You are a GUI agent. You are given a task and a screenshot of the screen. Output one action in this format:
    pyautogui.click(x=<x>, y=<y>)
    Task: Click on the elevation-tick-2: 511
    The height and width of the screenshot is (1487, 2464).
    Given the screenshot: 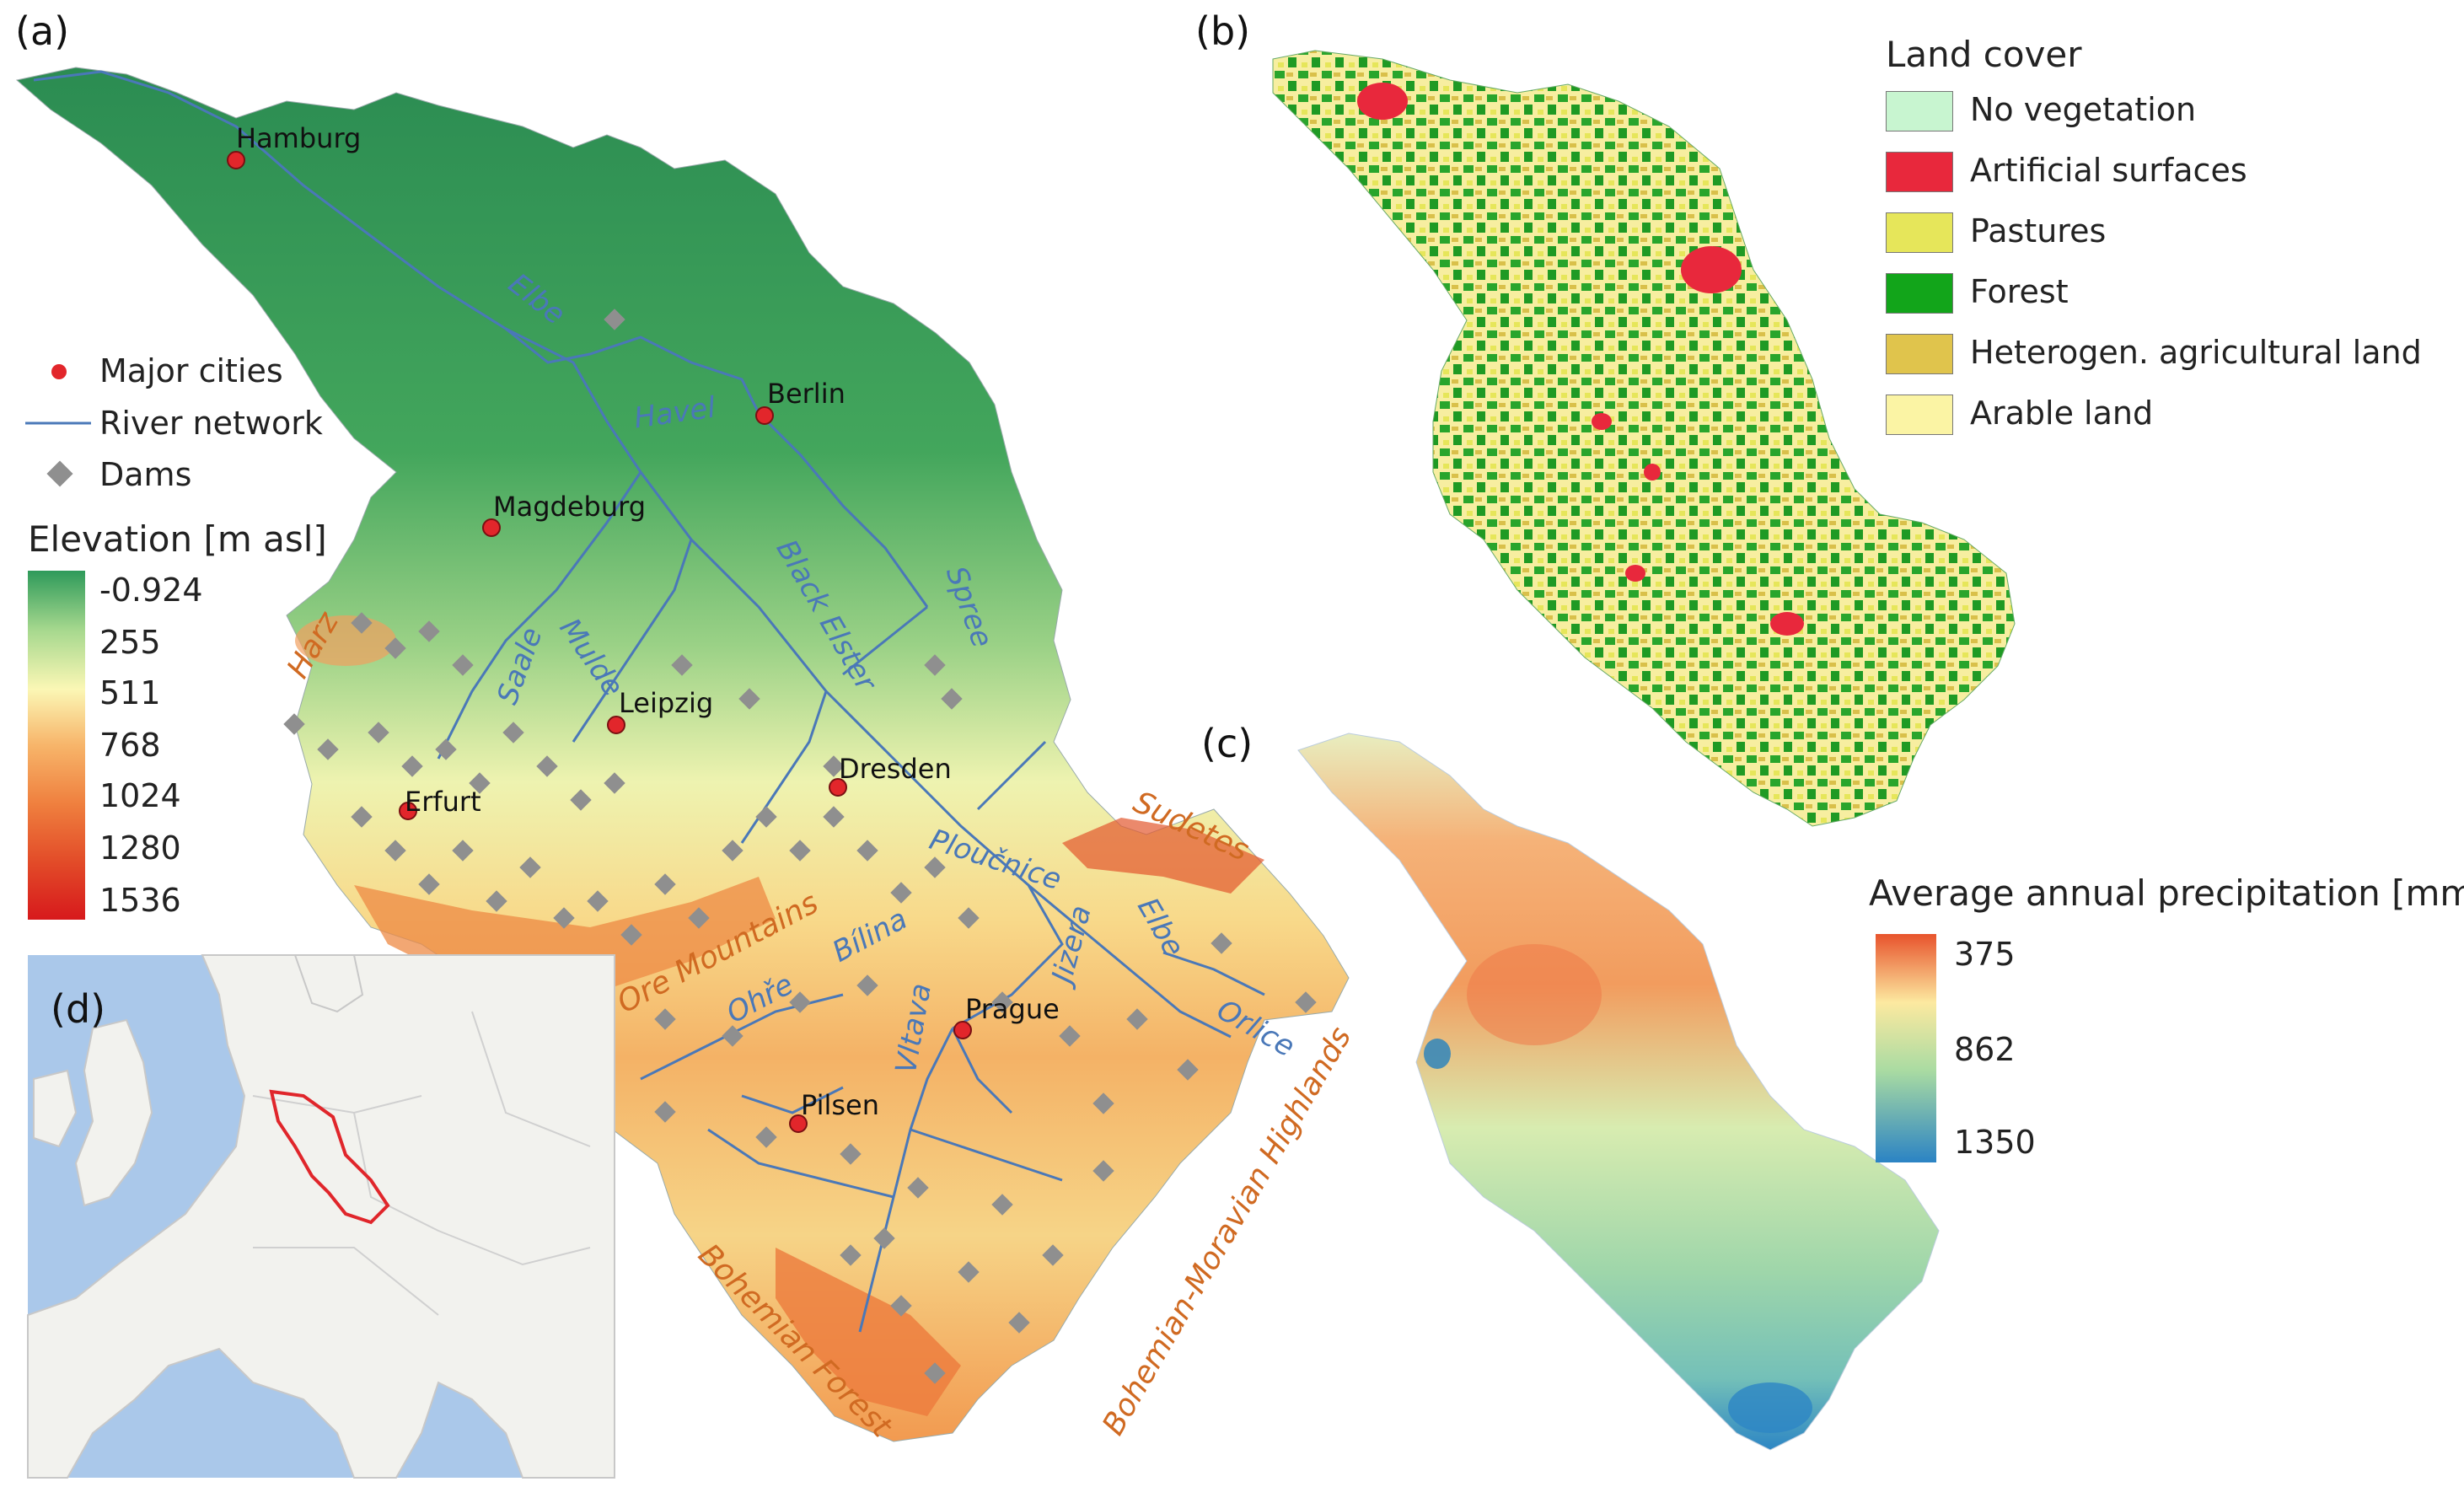 What is the action you would take?
    pyautogui.click(x=130, y=692)
    